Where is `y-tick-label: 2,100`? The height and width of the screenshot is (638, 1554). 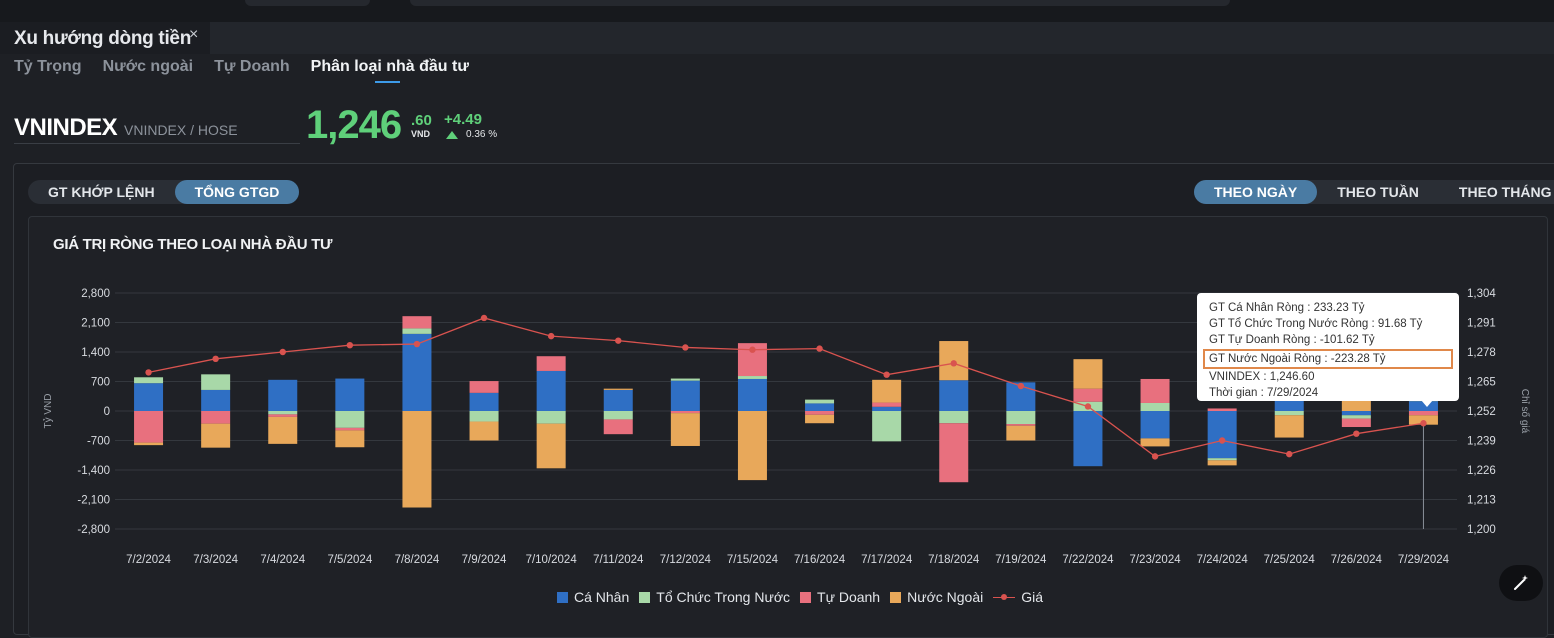 y-tick-label: 2,100 is located at coordinates (95, 324).